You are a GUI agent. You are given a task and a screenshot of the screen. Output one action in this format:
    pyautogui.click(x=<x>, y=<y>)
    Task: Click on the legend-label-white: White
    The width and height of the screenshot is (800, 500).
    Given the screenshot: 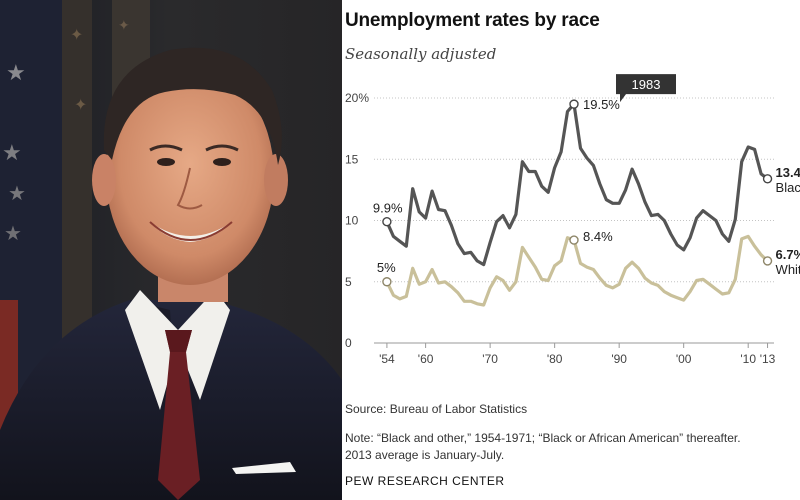 What is the action you would take?
    pyautogui.click(x=788, y=269)
    